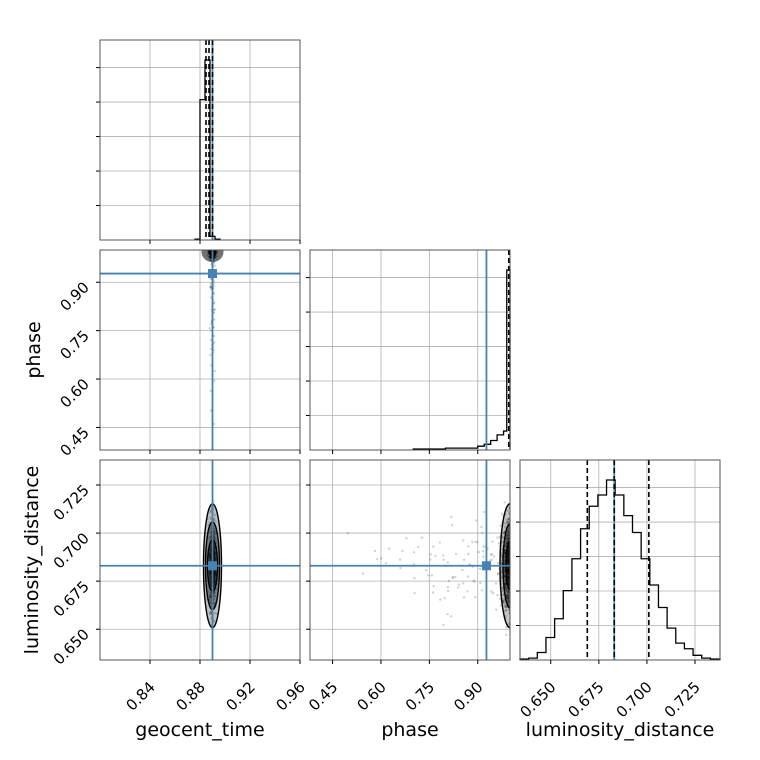 The height and width of the screenshot is (760, 760). Describe the element at coordinates (408, 351) in the screenshot. I see `panel-hist-phase` at that location.